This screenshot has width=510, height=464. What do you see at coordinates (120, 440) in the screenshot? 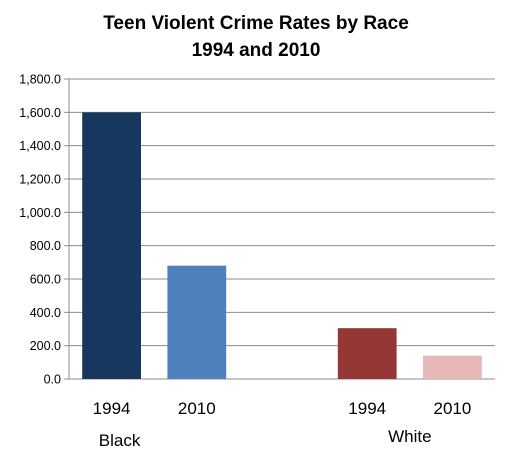
I see `group-label: Black` at bounding box center [120, 440].